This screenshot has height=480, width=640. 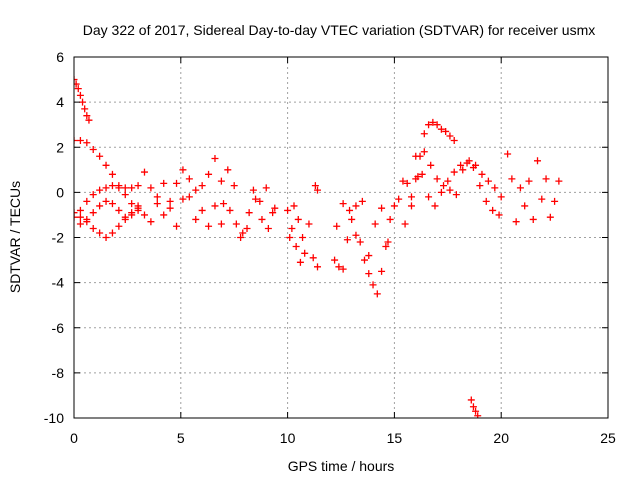 What do you see at coordinates (60, 57) in the screenshot?
I see `y-tick-label: 6` at bounding box center [60, 57].